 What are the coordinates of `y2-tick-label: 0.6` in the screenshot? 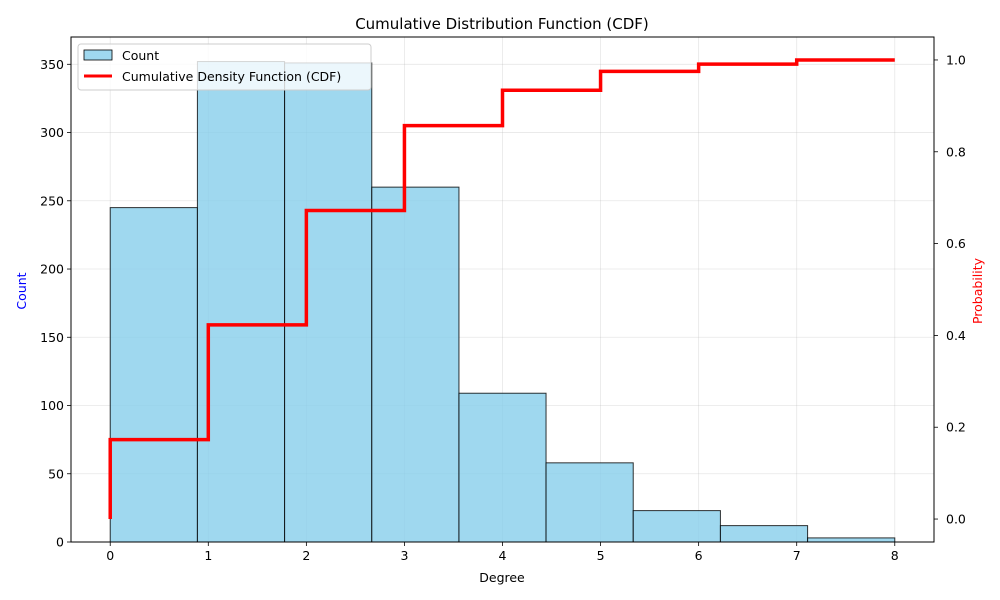 It's located at (956, 243).